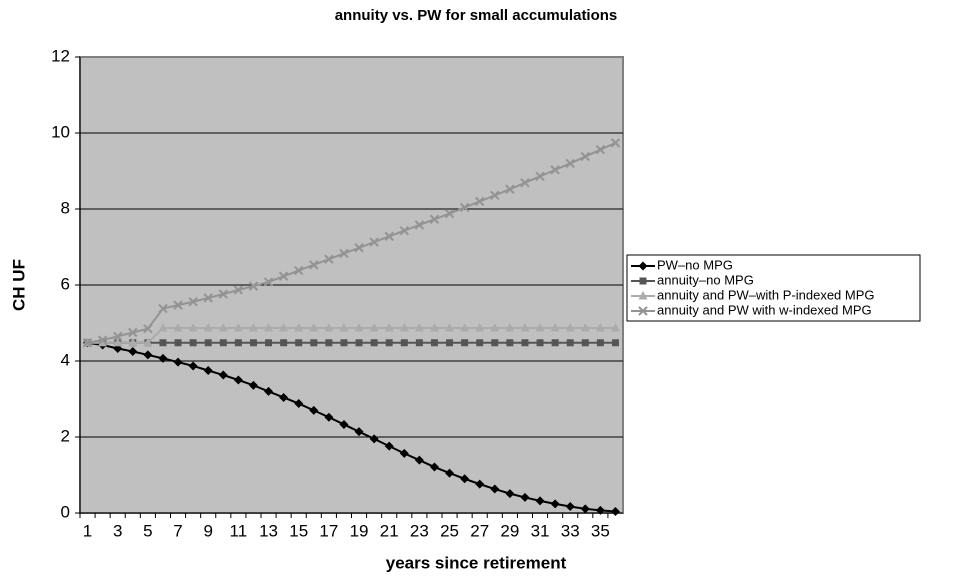 The height and width of the screenshot is (577, 953). What do you see at coordinates (207, 530) in the screenshot?
I see `x-tick-label: 9` at bounding box center [207, 530].